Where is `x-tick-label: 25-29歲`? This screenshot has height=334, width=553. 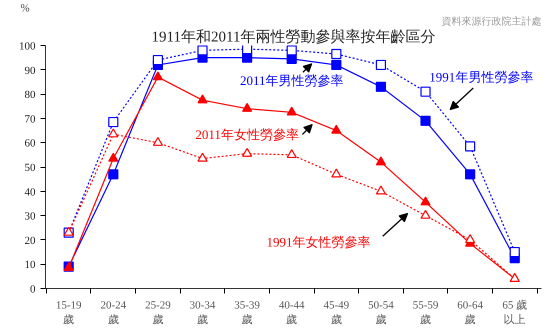 x-tick-label: 25-29歲 is located at coordinates (158, 313).